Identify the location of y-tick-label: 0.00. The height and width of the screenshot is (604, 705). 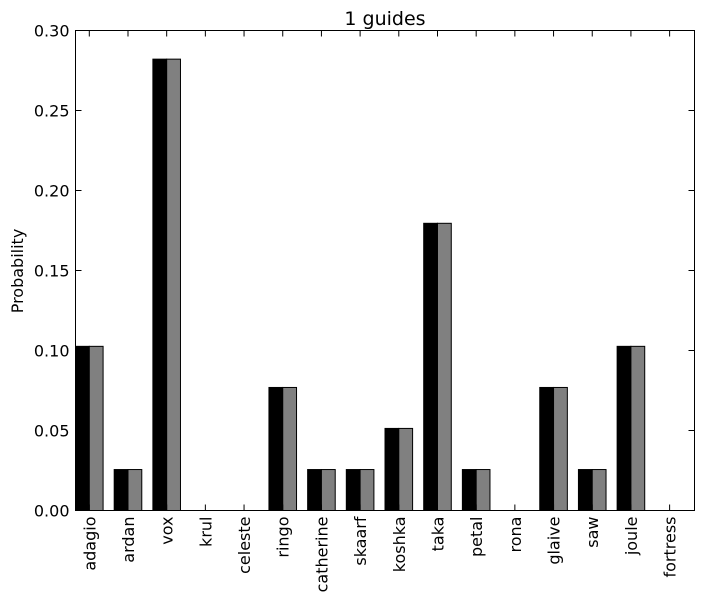
(52, 511).